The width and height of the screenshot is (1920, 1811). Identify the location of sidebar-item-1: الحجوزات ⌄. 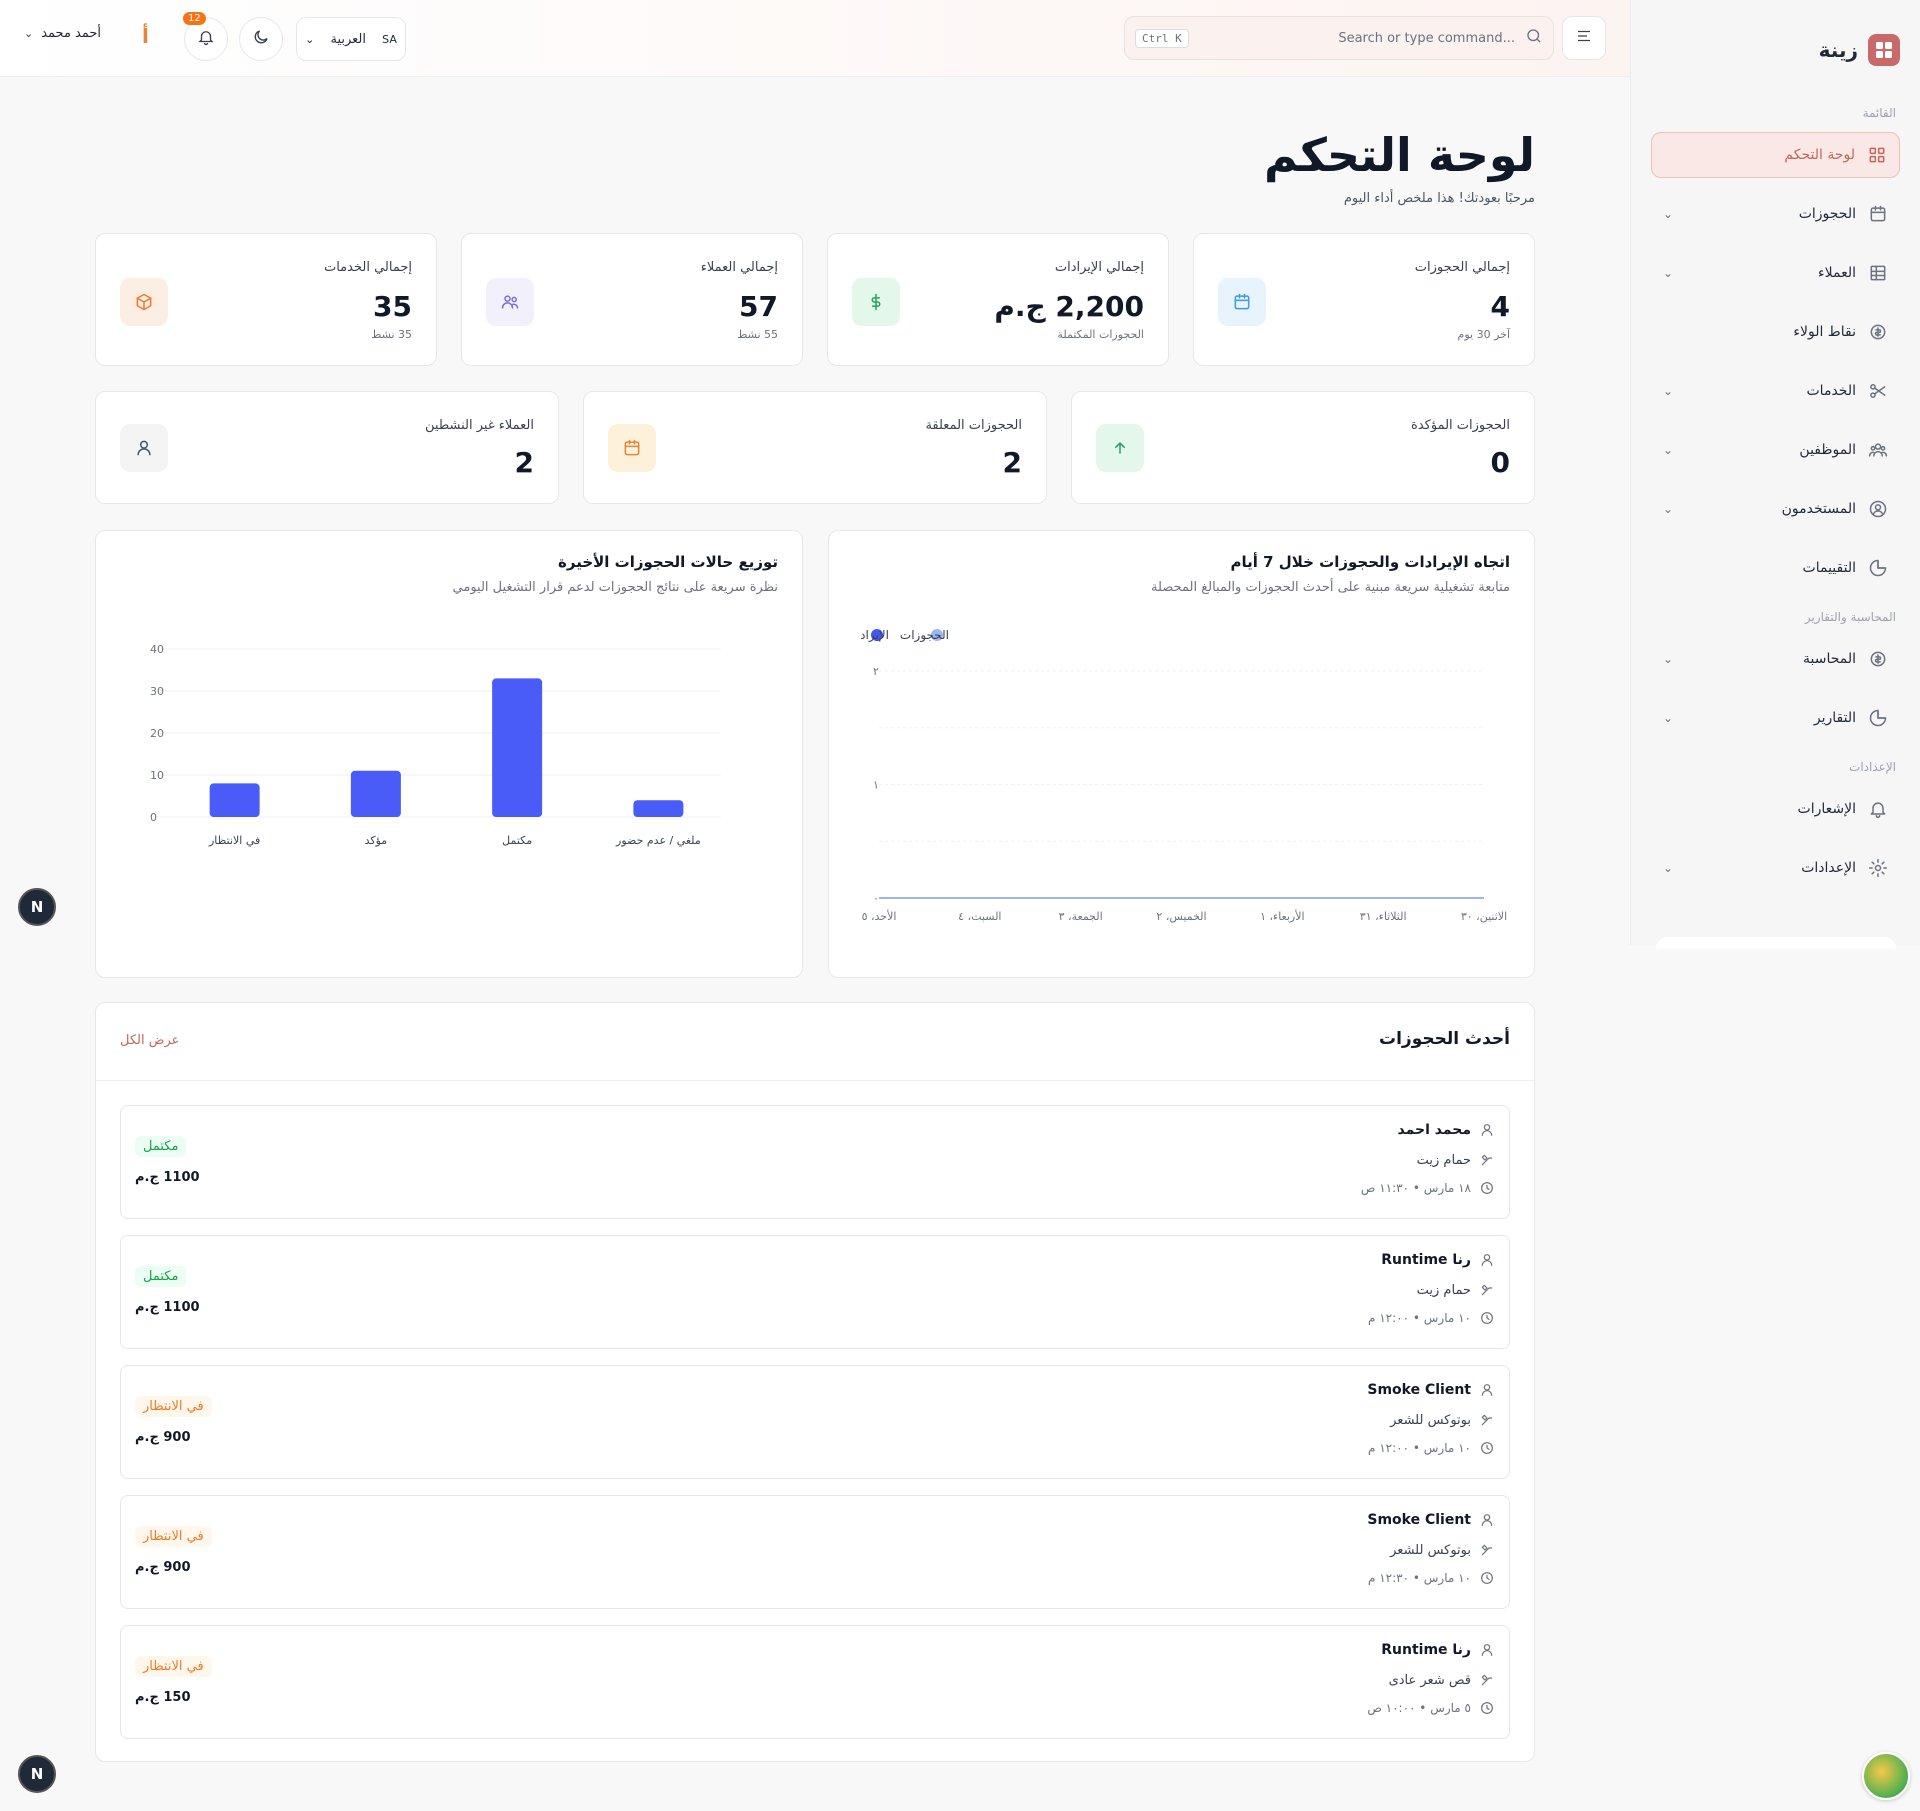
(1775, 214).